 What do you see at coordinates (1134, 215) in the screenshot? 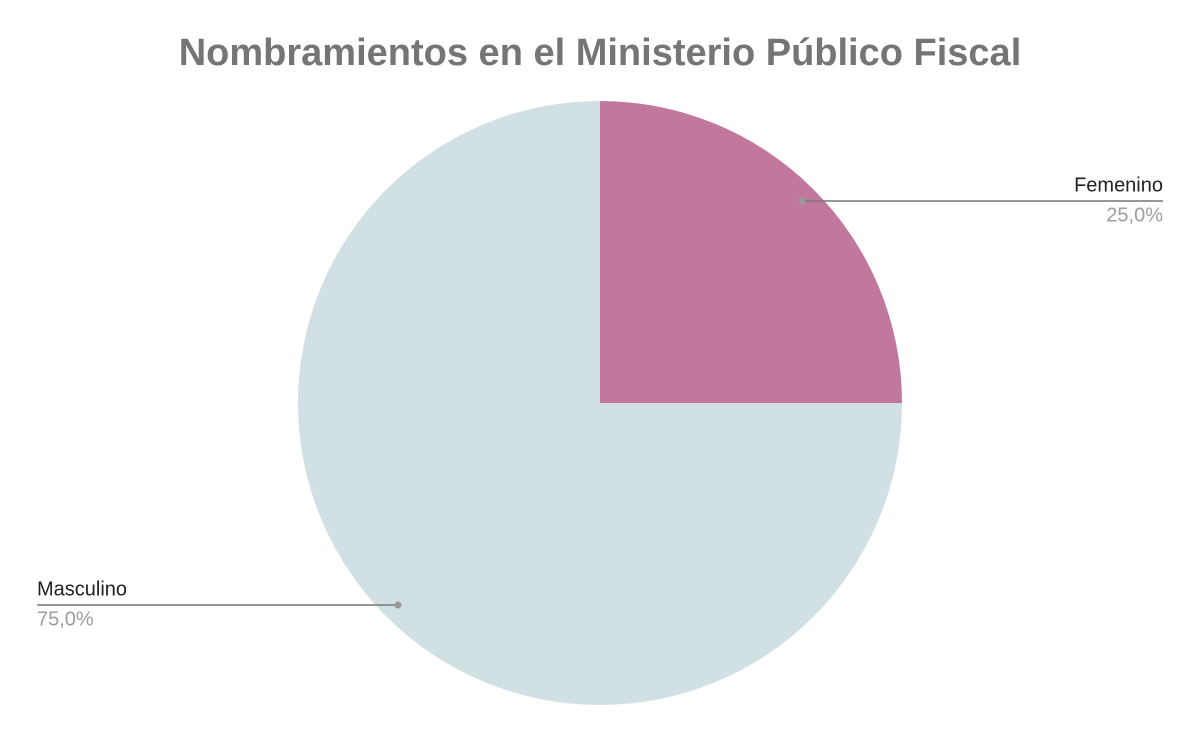
I see `slice-value-label: 25,0%` at bounding box center [1134, 215].